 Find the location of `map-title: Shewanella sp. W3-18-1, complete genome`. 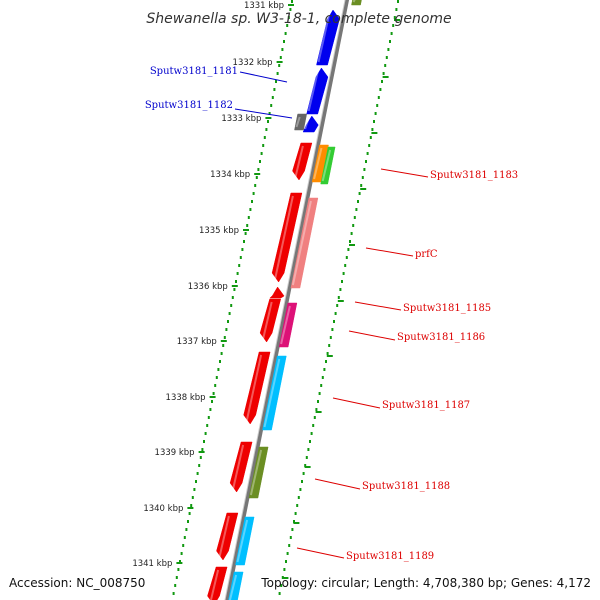

map-title: Shewanella sp. W3-18-1, complete genome is located at coordinates (298, 19).